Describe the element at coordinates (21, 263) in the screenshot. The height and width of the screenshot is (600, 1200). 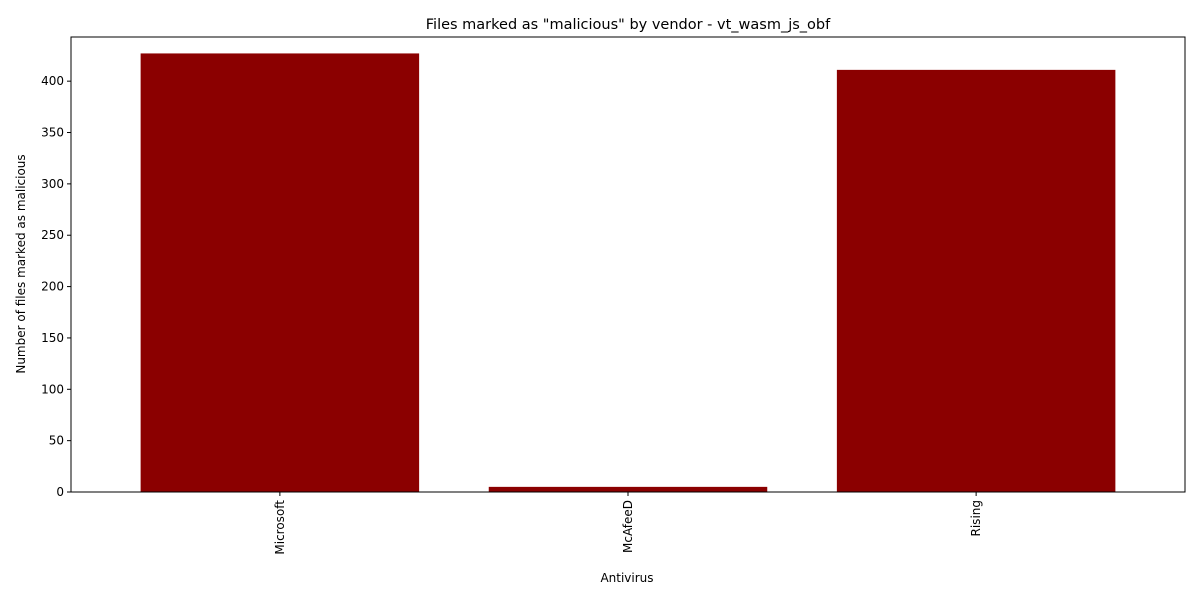
I see `y-axis-label: Number of files marked as malicious` at that location.